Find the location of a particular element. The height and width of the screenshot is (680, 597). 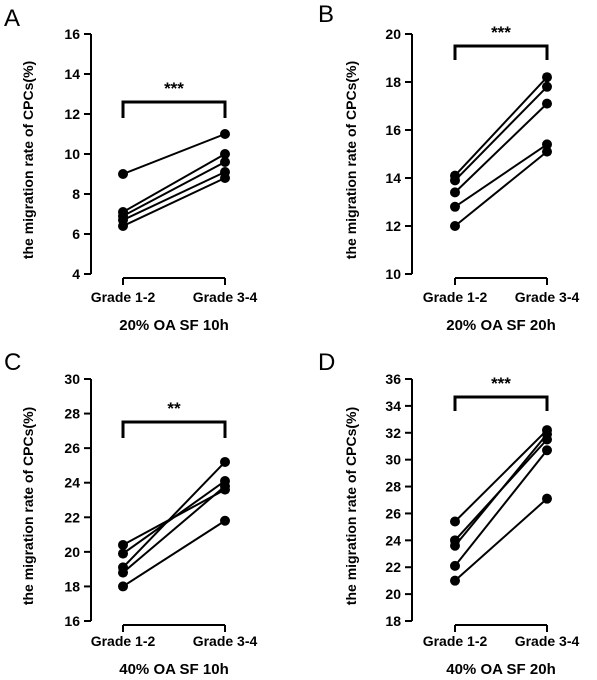

y-tick-label: 4 is located at coordinates (76, 274).